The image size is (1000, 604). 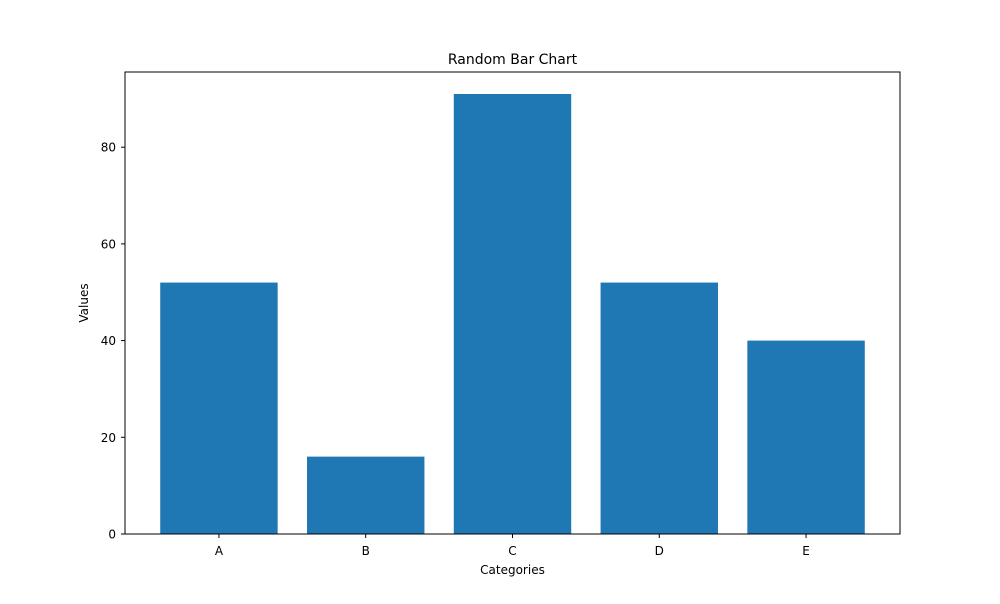 What do you see at coordinates (512, 551) in the screenshot?
I see `x-tick-label: C` at bounding box center [512, 551].